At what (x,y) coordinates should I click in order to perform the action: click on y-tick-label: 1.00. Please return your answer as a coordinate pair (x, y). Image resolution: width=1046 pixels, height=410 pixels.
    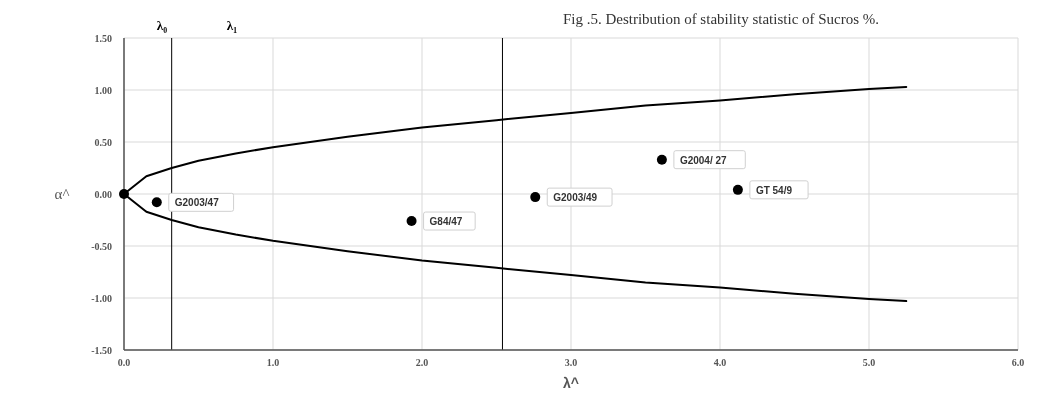
    Looking at the image, I should click on (103, 90).